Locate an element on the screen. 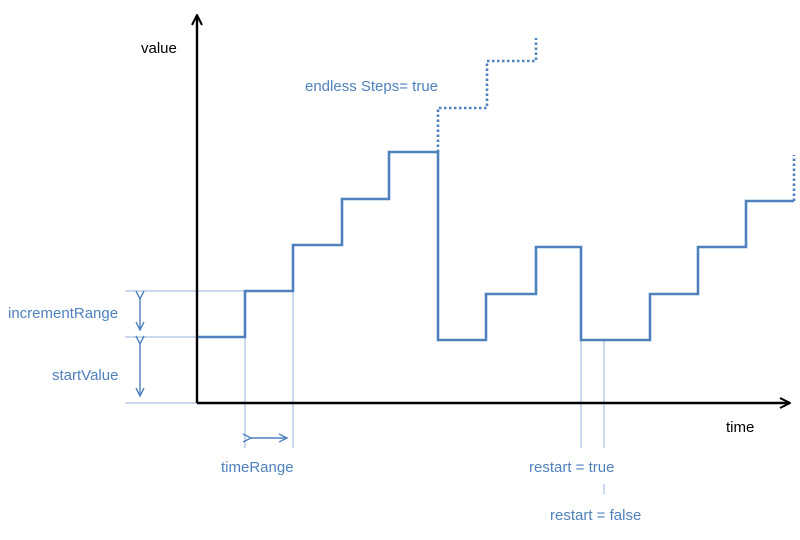 The width and height of the screenshot is (800, 540). endless-steps-label: endless Steps= true is located at coordinates (371, 86).